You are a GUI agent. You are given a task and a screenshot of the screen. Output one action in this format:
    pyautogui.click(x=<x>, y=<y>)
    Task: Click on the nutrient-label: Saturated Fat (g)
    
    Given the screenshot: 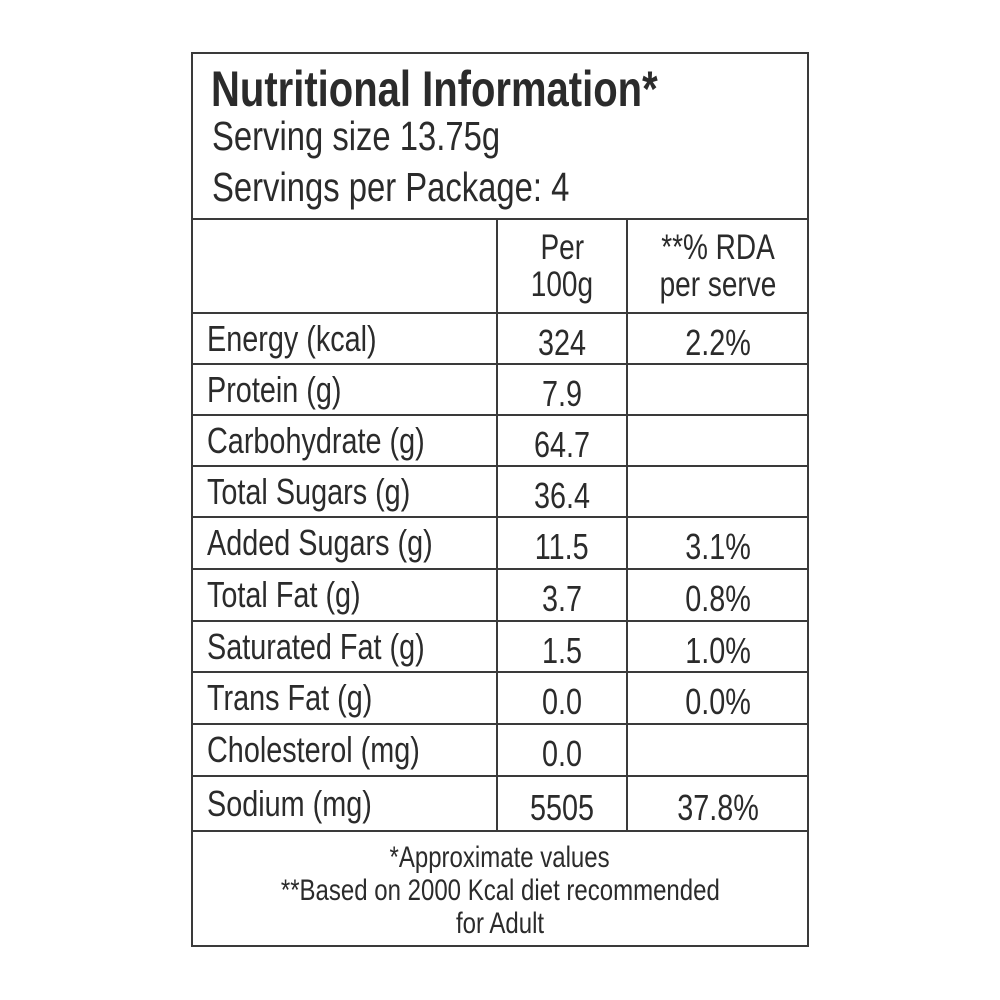 What is the action you would take?
    pyautogui.click(x=316, y=646)
    